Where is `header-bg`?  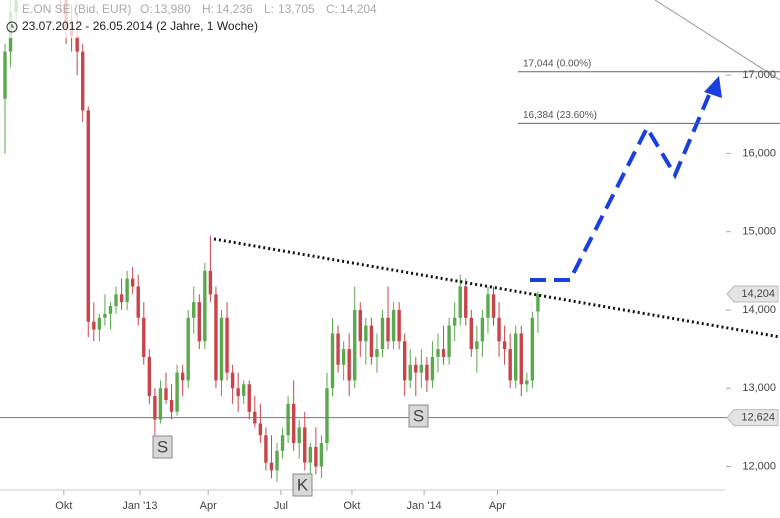 header-bg is located at coordinates (210, 19).